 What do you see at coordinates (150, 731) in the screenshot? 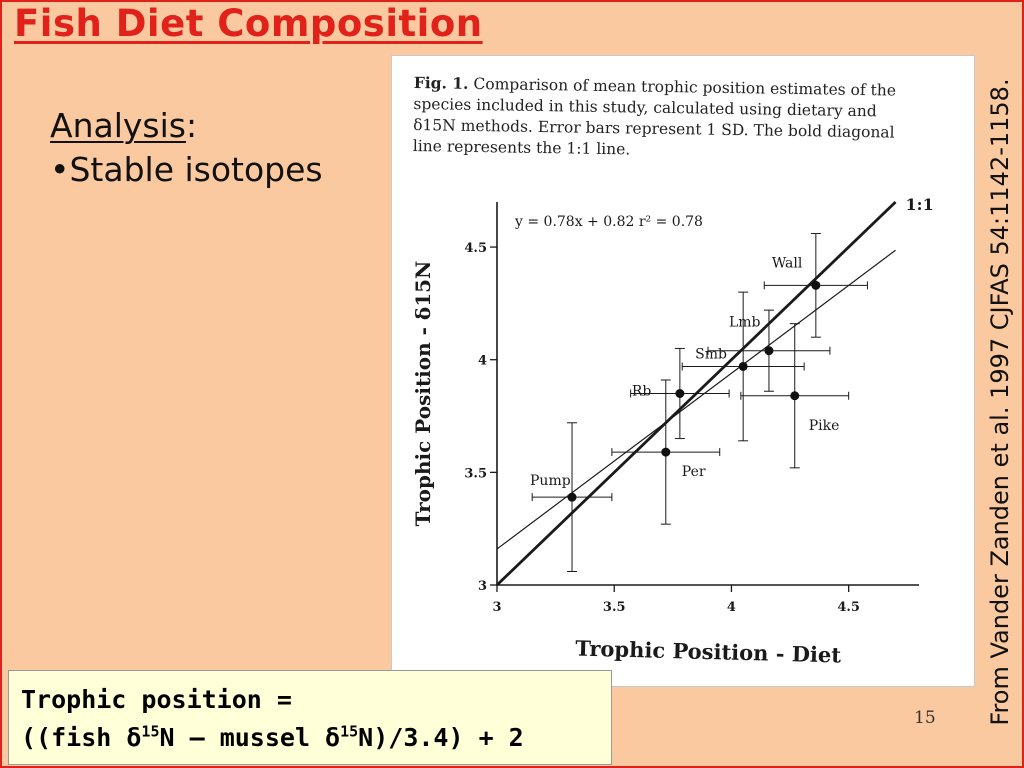
I see `formula-superscript-1: 15` at bounding box center [150, 731].